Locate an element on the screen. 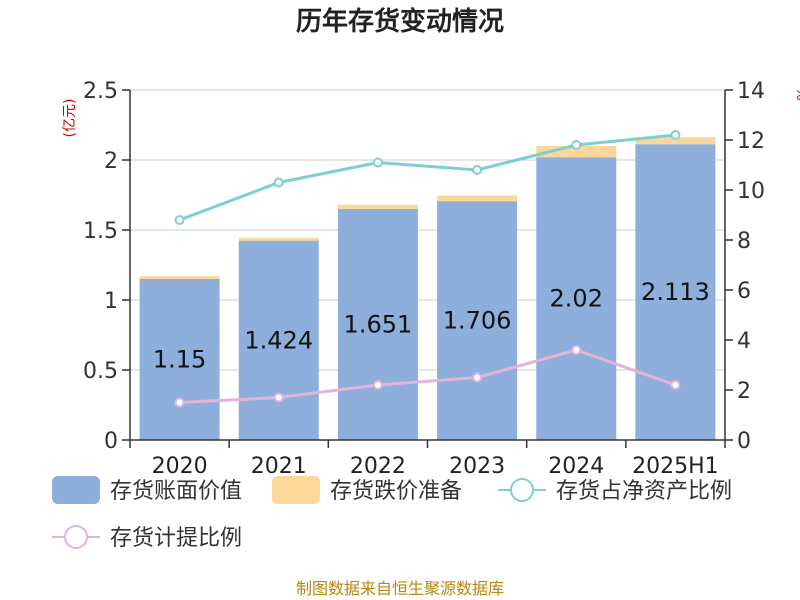 The width and height of the screenshot is (800, 600). right-tick-label: 8 is located at coordinates (744, 241).